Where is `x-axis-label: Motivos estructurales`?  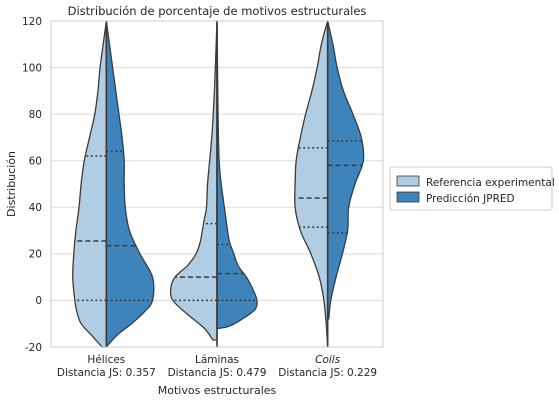 x-axis-label: Motivos estructurales is located at coordinates (217, 390).